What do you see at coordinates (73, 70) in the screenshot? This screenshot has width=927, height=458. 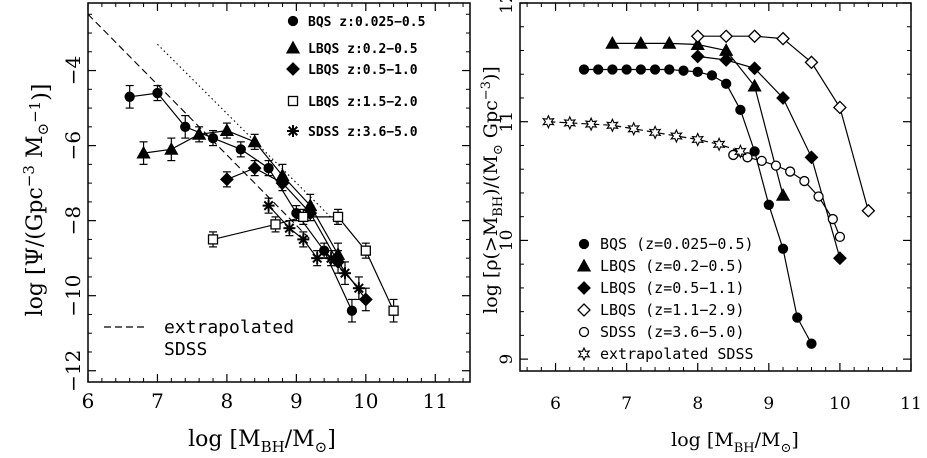 I see `left-y-tick-label: −4` at bounding box center [73, 70].